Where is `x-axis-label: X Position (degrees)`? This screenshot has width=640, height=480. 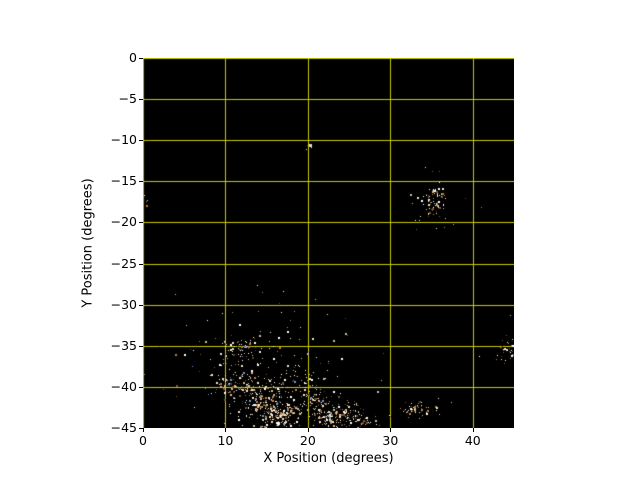 x-axis-label: X Position (degrees) is located at coordinates (328, 458).